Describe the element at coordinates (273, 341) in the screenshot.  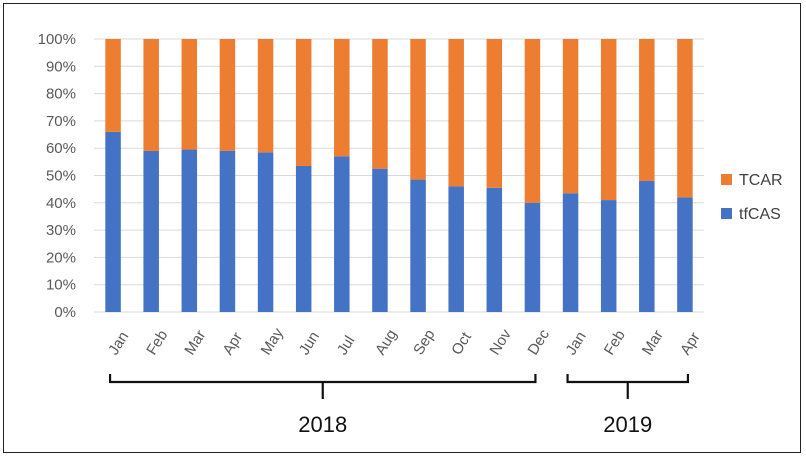
I see `x-tick-label: May` at that location.